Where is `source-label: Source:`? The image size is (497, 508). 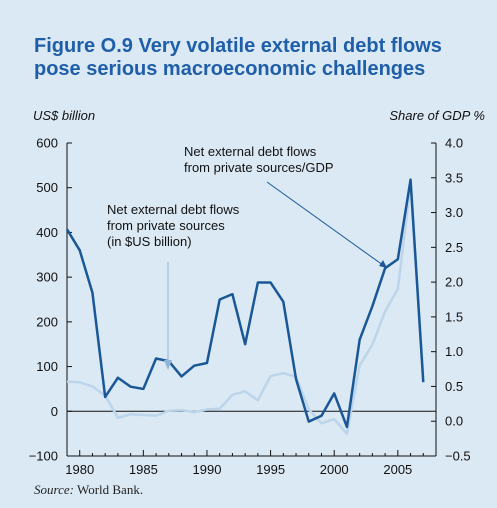 source-label: Source: is located at coordinates (54, 489).